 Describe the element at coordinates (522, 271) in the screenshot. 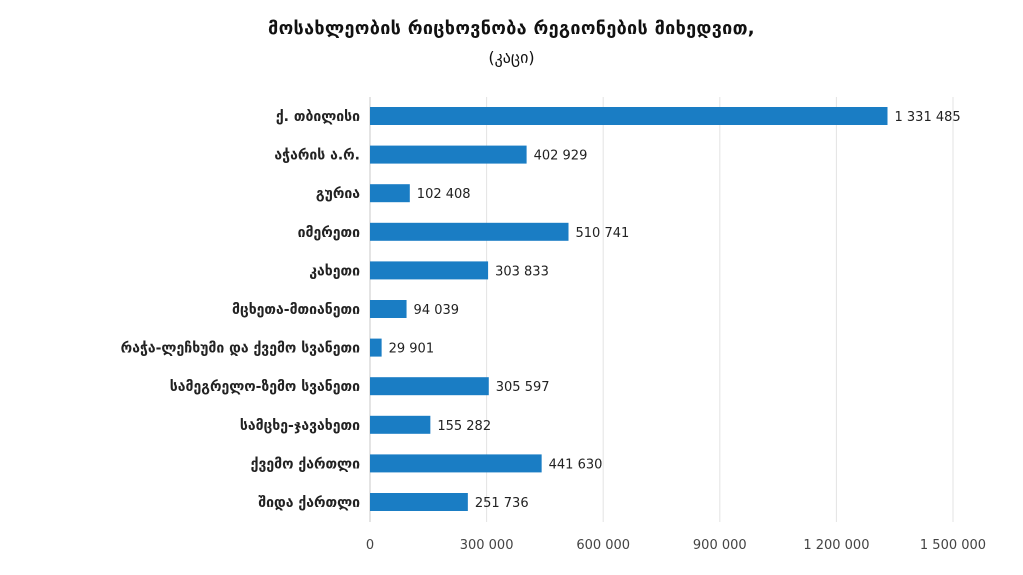

I see `value-label: 303 833` at that location.